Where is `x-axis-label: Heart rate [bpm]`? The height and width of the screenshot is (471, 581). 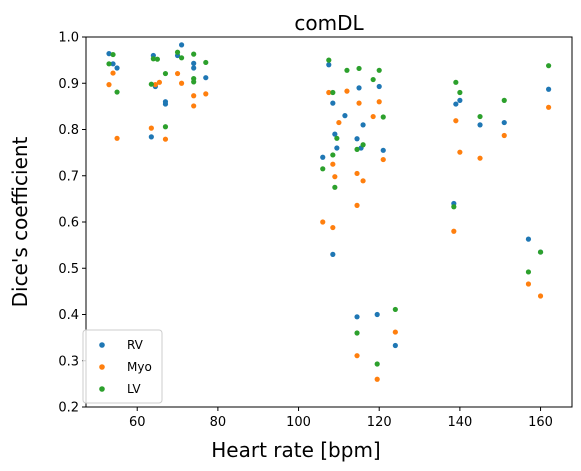
x-axis-label: Heart rate [bpm] is located at coordinates (295, 450).